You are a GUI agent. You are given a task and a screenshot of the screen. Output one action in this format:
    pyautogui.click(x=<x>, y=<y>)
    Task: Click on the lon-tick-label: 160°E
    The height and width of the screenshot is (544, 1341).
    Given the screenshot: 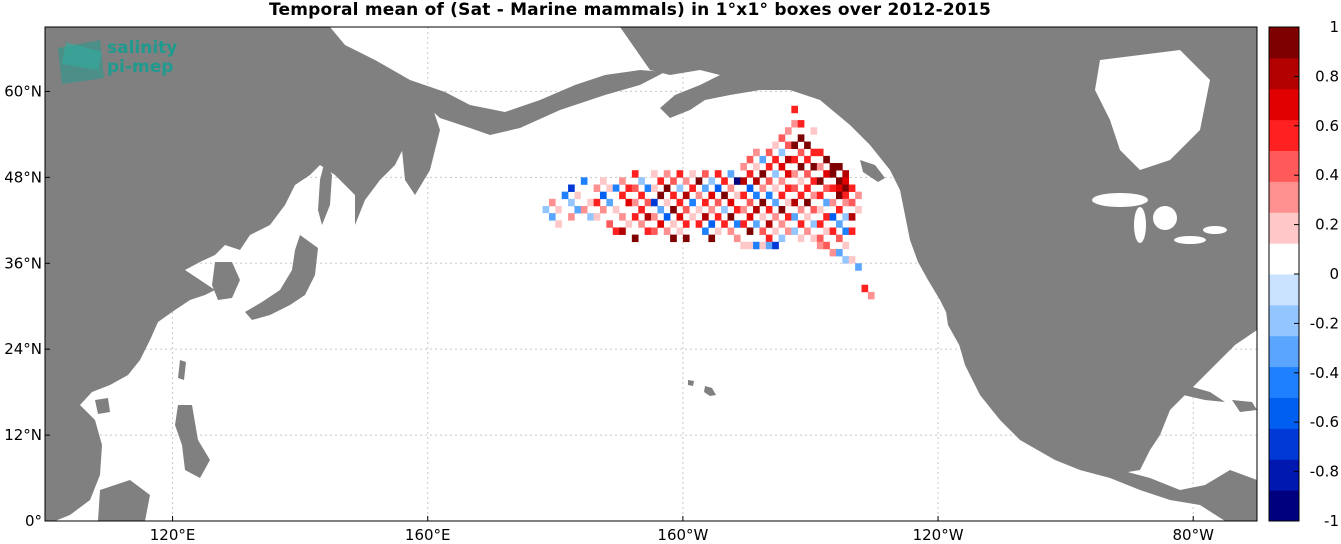 What is the action you would take?
    pyautogui.click(x=428, y=535)
    